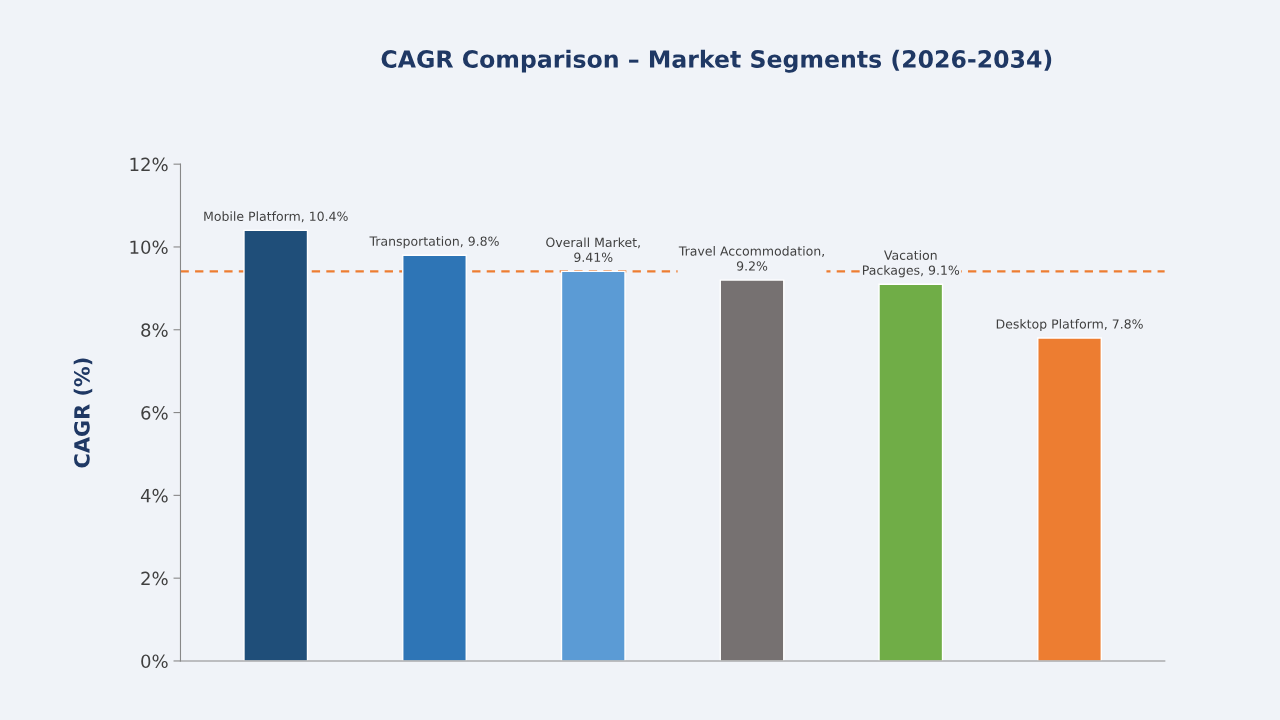 Image resolution: width=1280 pixels, height=720 pixels. What do you see at coordinates (1069, 325) in the screenshot?
I see `data-label: Desktop Platform, 7.8%` at bounding box center [1069, 325].